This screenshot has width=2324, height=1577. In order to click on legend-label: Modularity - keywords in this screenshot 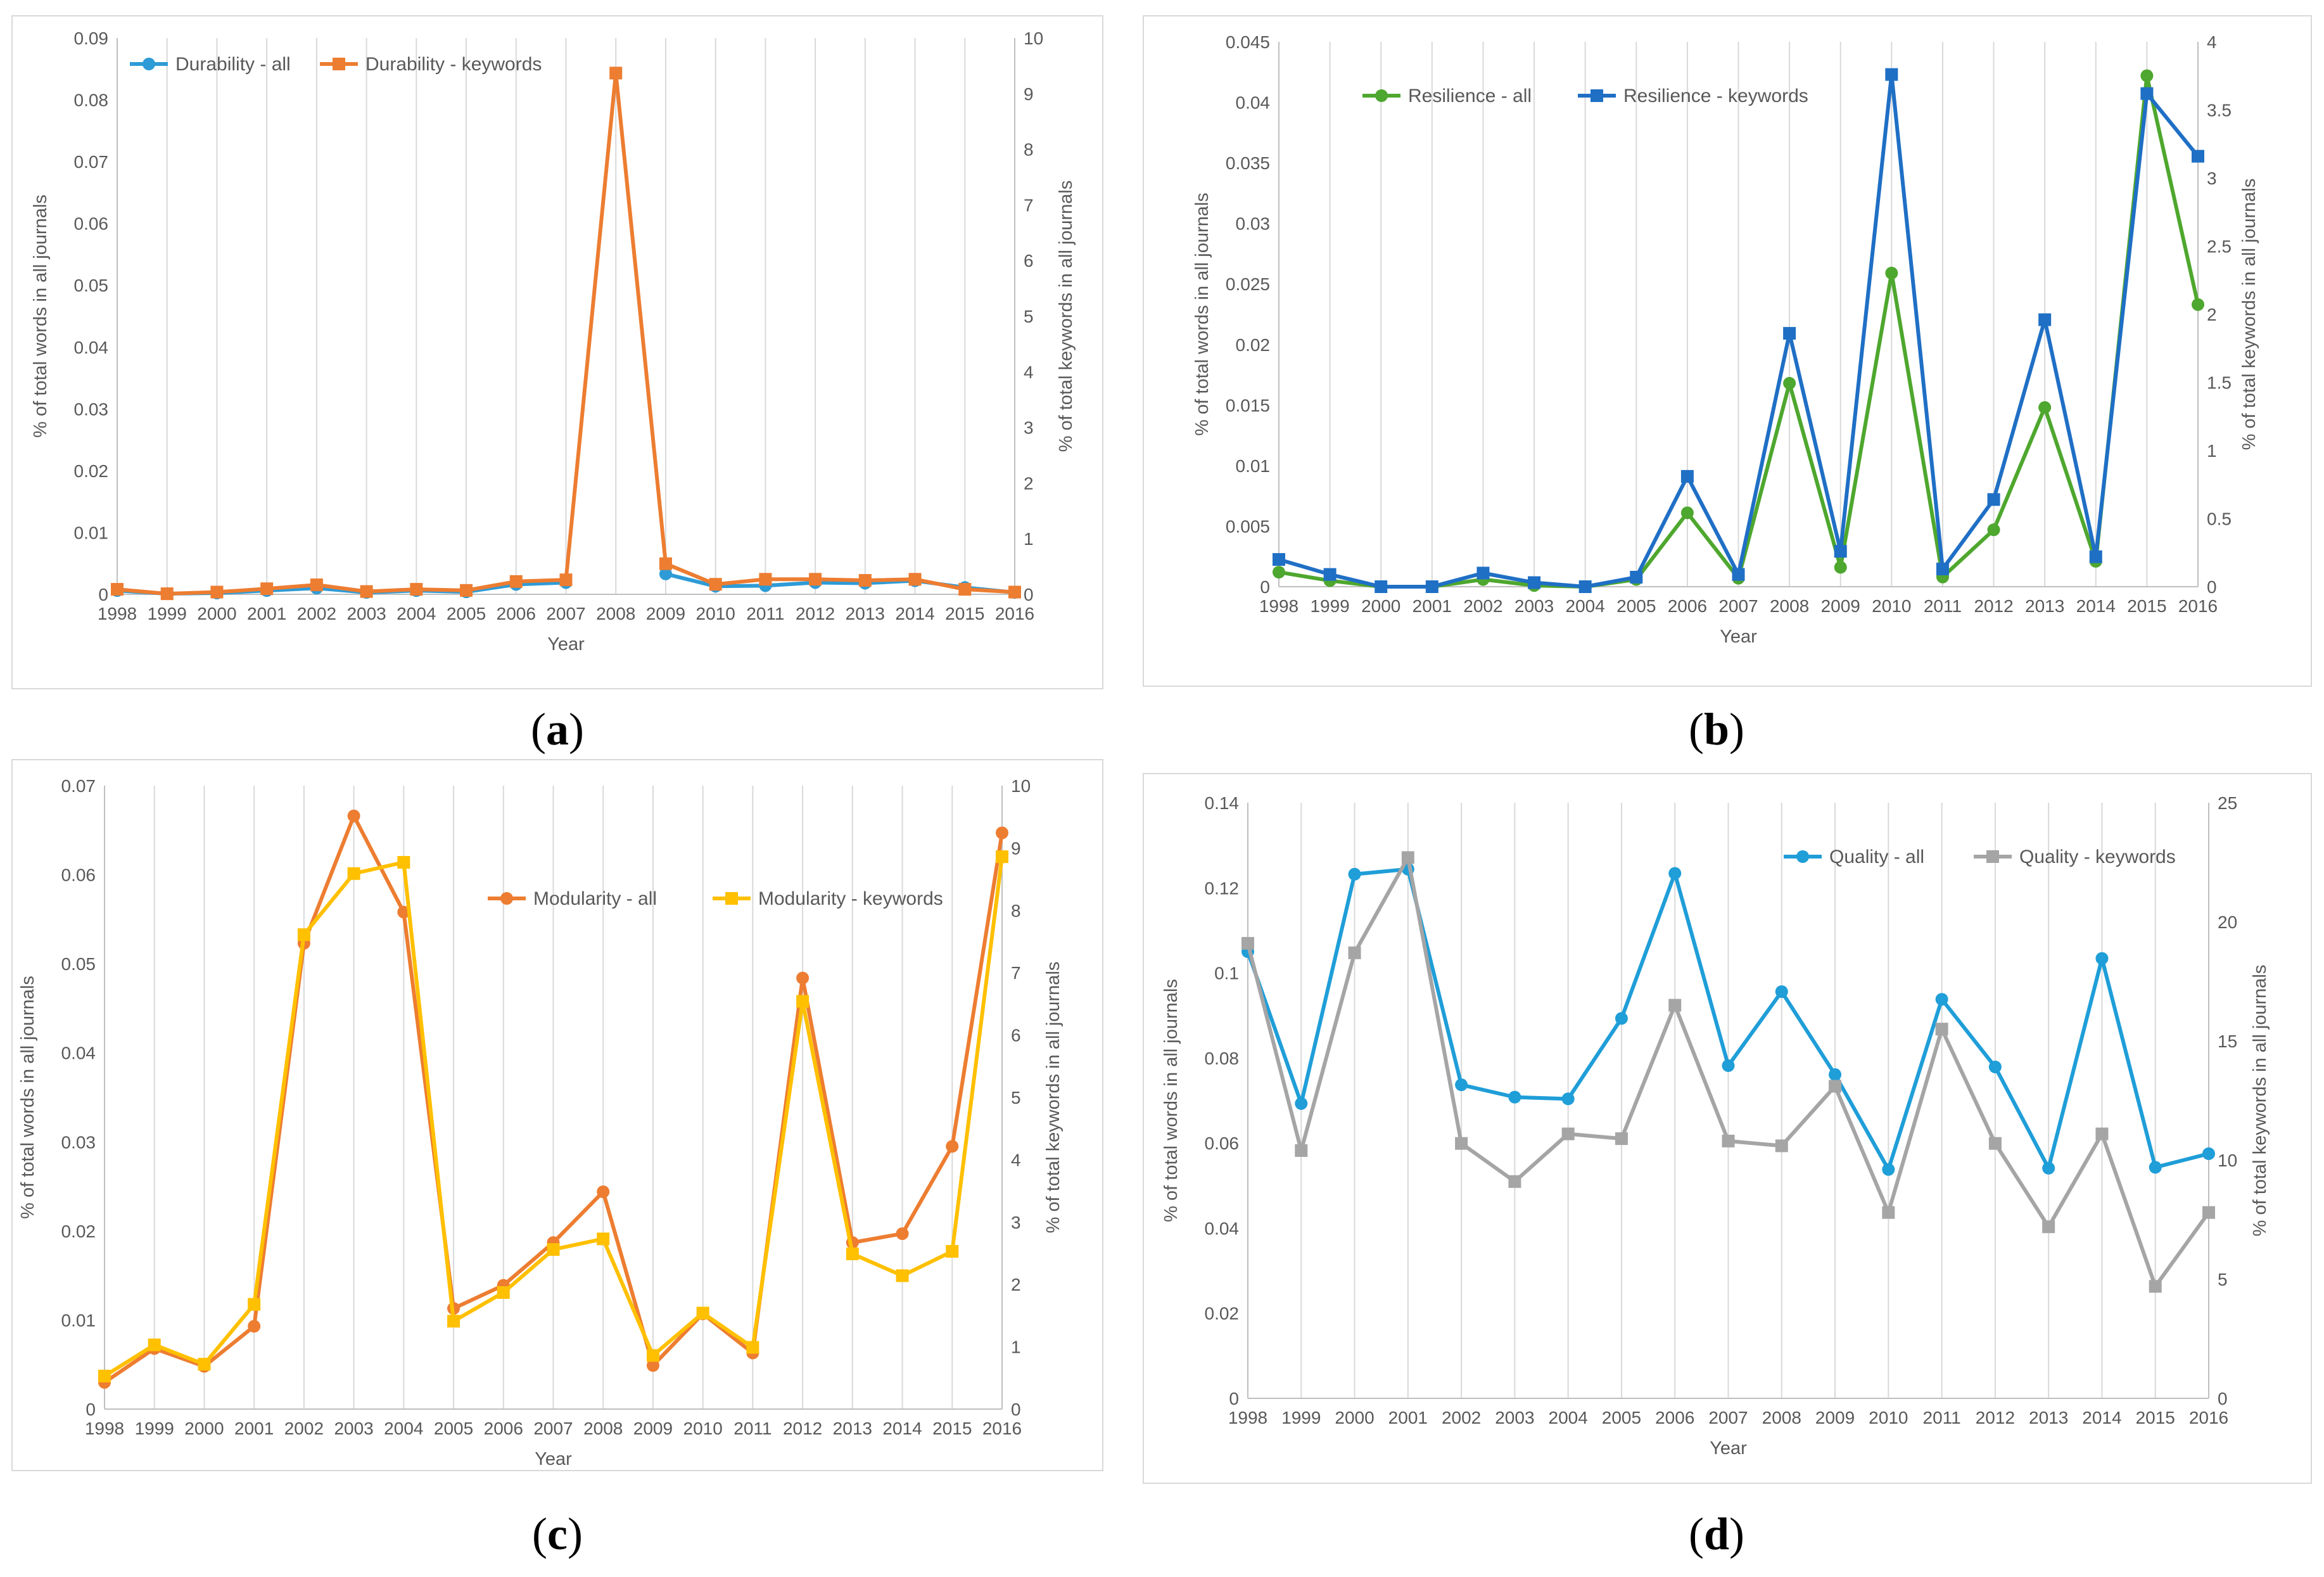, I will do `click(850, 898)`.